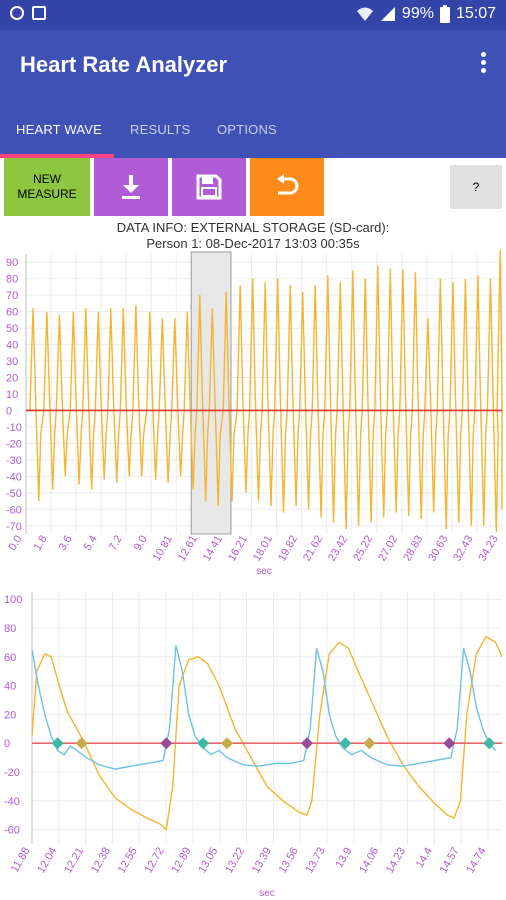 Image resolution: width=506 pixels, height=900 pixels. I want to click on signal-icon, so click(387, 14).